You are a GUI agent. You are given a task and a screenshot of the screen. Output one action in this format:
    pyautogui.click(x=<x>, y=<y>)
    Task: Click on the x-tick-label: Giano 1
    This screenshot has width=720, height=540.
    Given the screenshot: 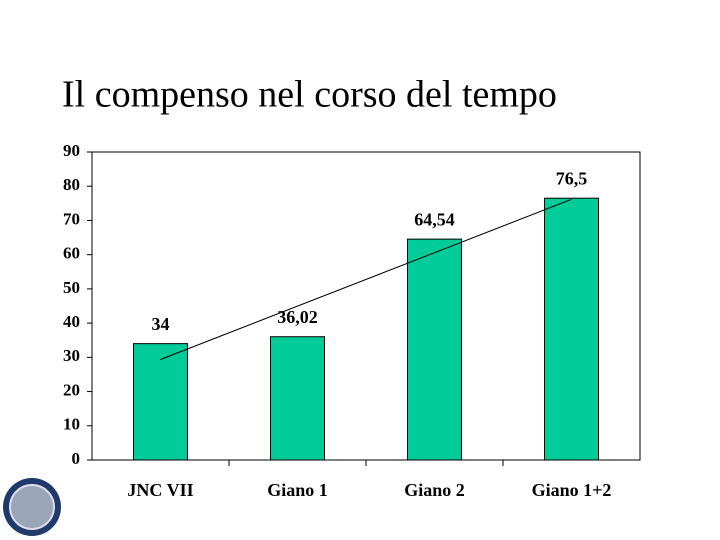 What is the action you would take?
    pyautogui.click(x=297, y=490)
    